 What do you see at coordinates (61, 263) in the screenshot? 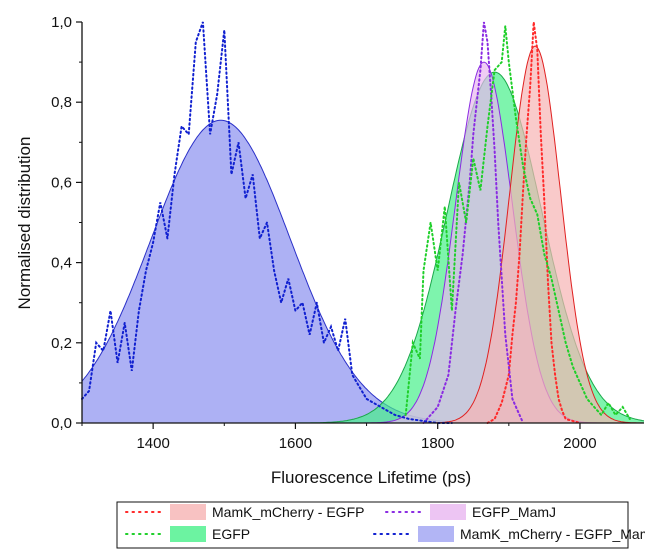
I see `y-tick-label: 0,4` at bounding box center [61, 263].